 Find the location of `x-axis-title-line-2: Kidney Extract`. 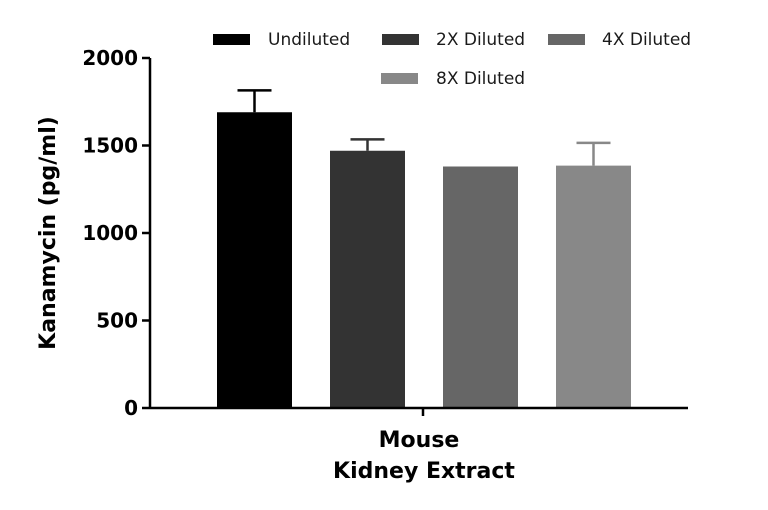

x-axis-title-line-2: Kidney Extract is located at coordinates (424, 471).